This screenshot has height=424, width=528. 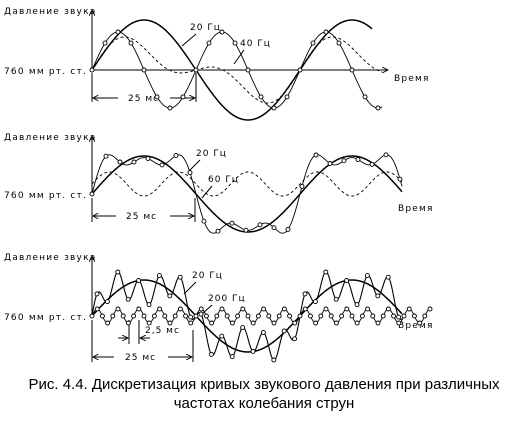 I want to click on panel-3-curve-20hz, so click(x=247, y=316).